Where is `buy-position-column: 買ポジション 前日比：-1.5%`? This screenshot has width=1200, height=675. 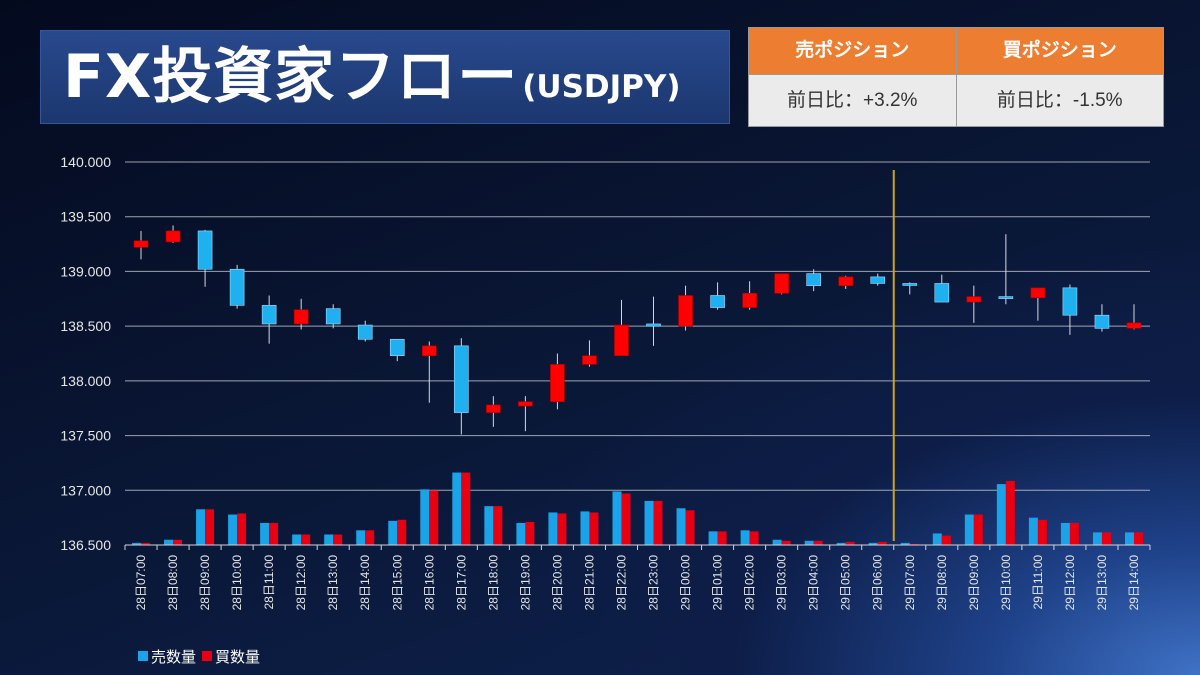
buy-position-column: 買ポジション 前日比：-1.5% is located at coordinates (1059, 77).